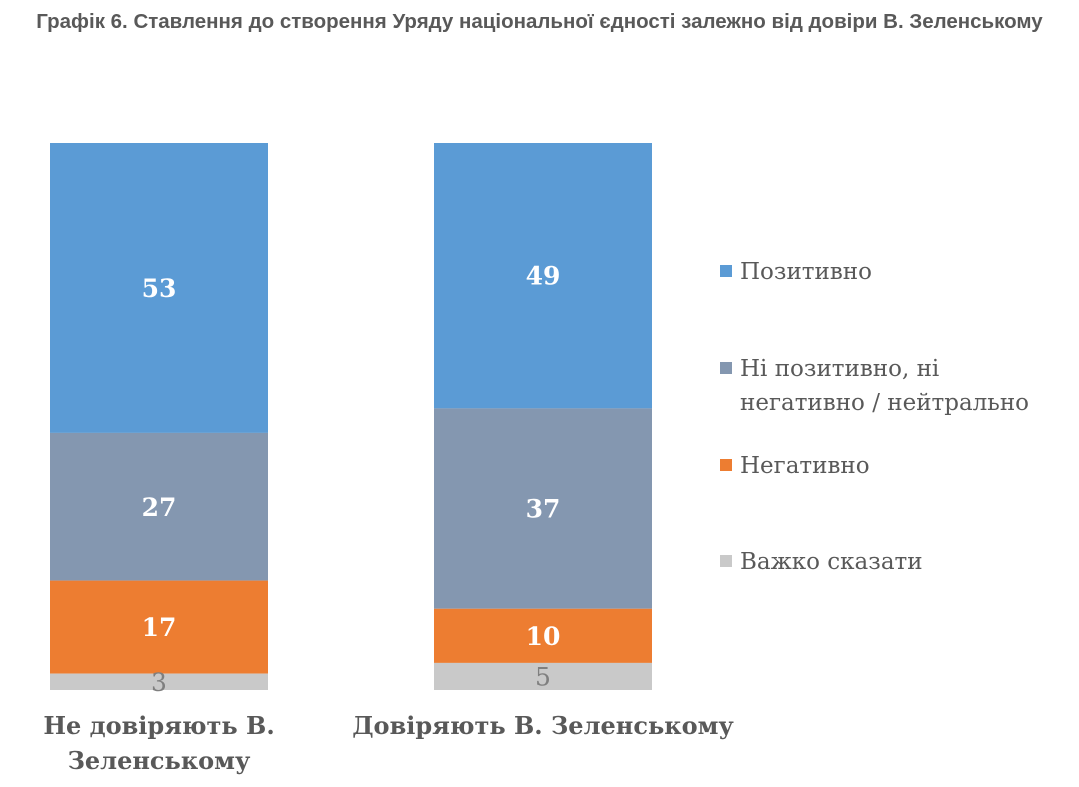  I want to click on legend-swatch-neutral, so click(726, 368).